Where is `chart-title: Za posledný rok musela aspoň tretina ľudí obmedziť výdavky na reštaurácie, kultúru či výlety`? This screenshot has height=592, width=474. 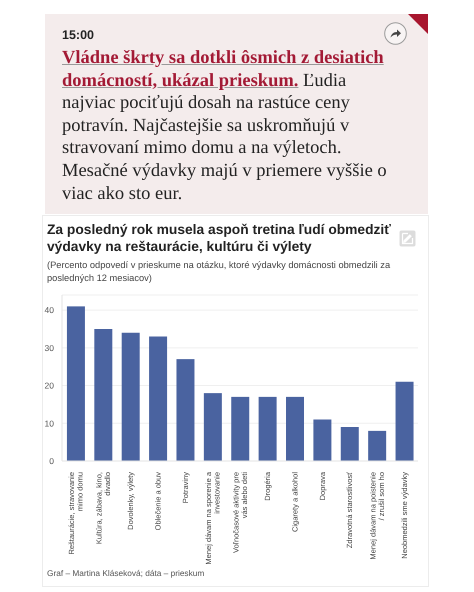
chart-title: Za posledný rok musela aspoň tretina ľudí obmedziť výdavky na reštaurácie, kultúru či výlety is located at coordinates (219, 238).